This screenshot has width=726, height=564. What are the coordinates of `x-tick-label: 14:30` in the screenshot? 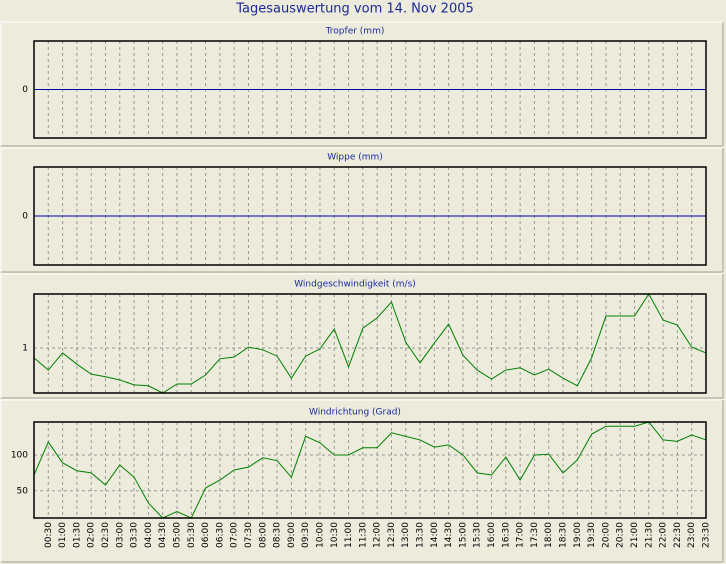 It's located at (449, 535).